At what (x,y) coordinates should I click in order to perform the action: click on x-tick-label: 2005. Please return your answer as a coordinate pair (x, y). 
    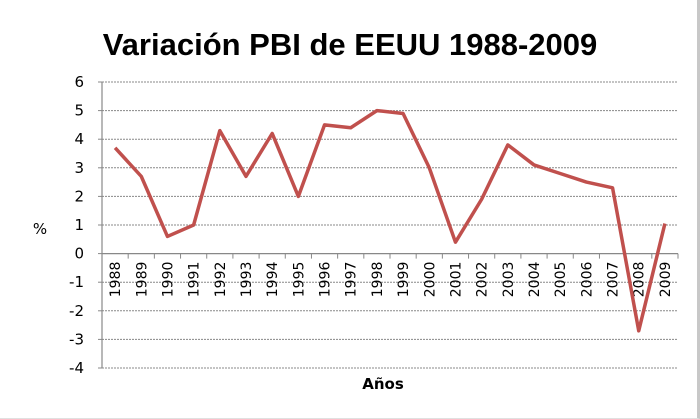
    Looking at the image, I should click on (561, 280).